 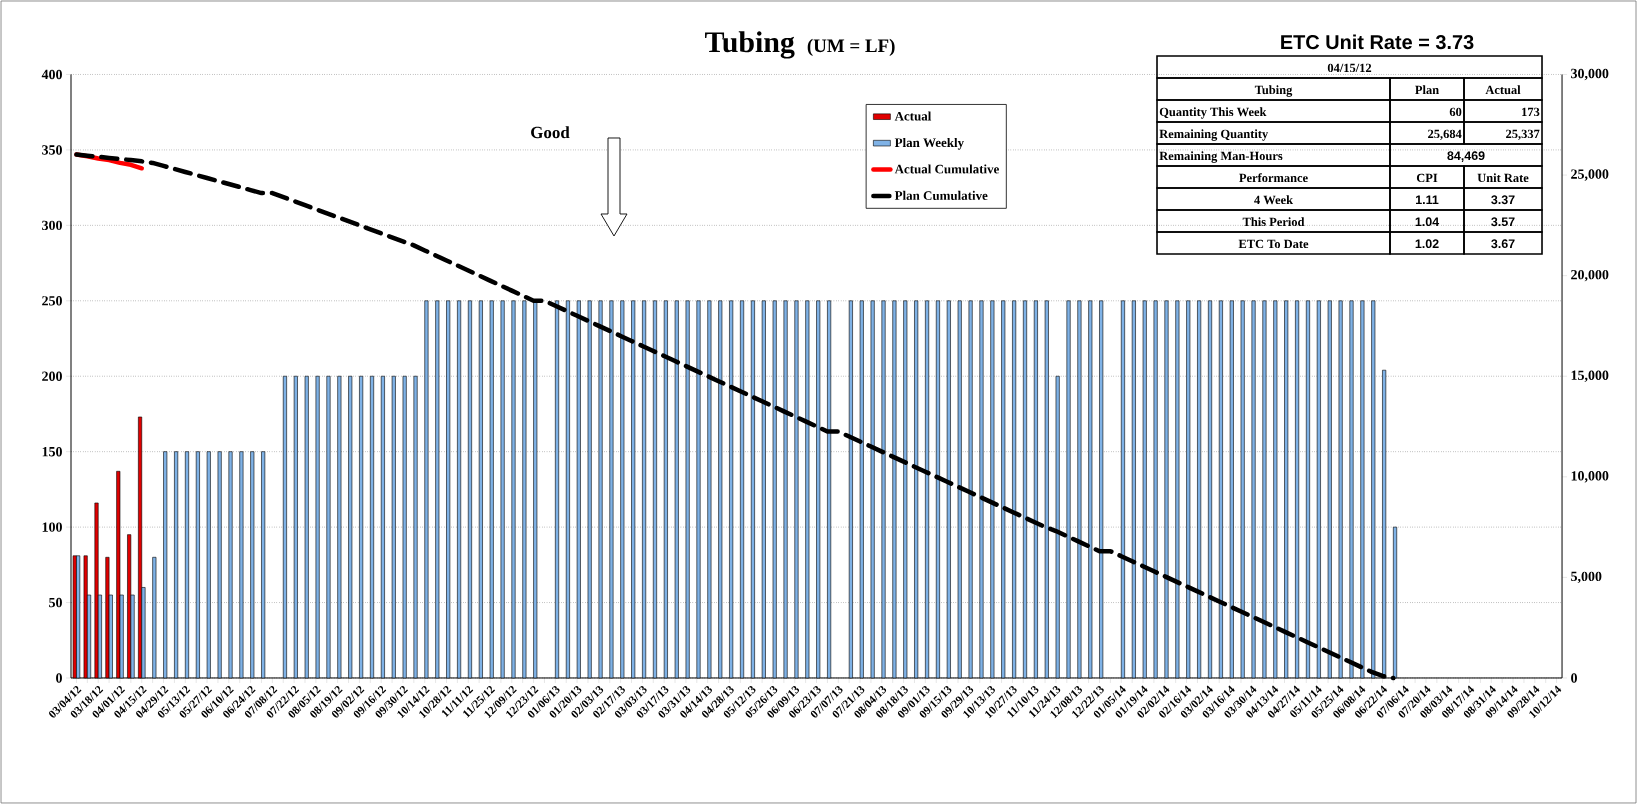 I want to click on annotation: Good, so click(x=550, y=132).